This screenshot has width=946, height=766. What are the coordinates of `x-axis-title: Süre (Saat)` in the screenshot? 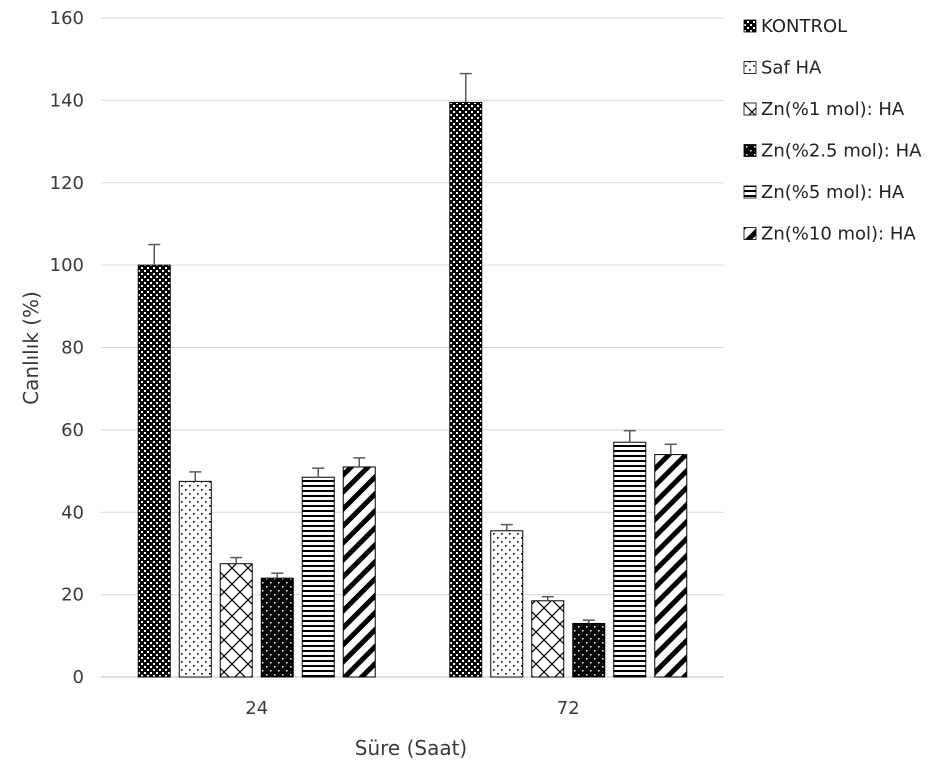 It's located at (411, 748).